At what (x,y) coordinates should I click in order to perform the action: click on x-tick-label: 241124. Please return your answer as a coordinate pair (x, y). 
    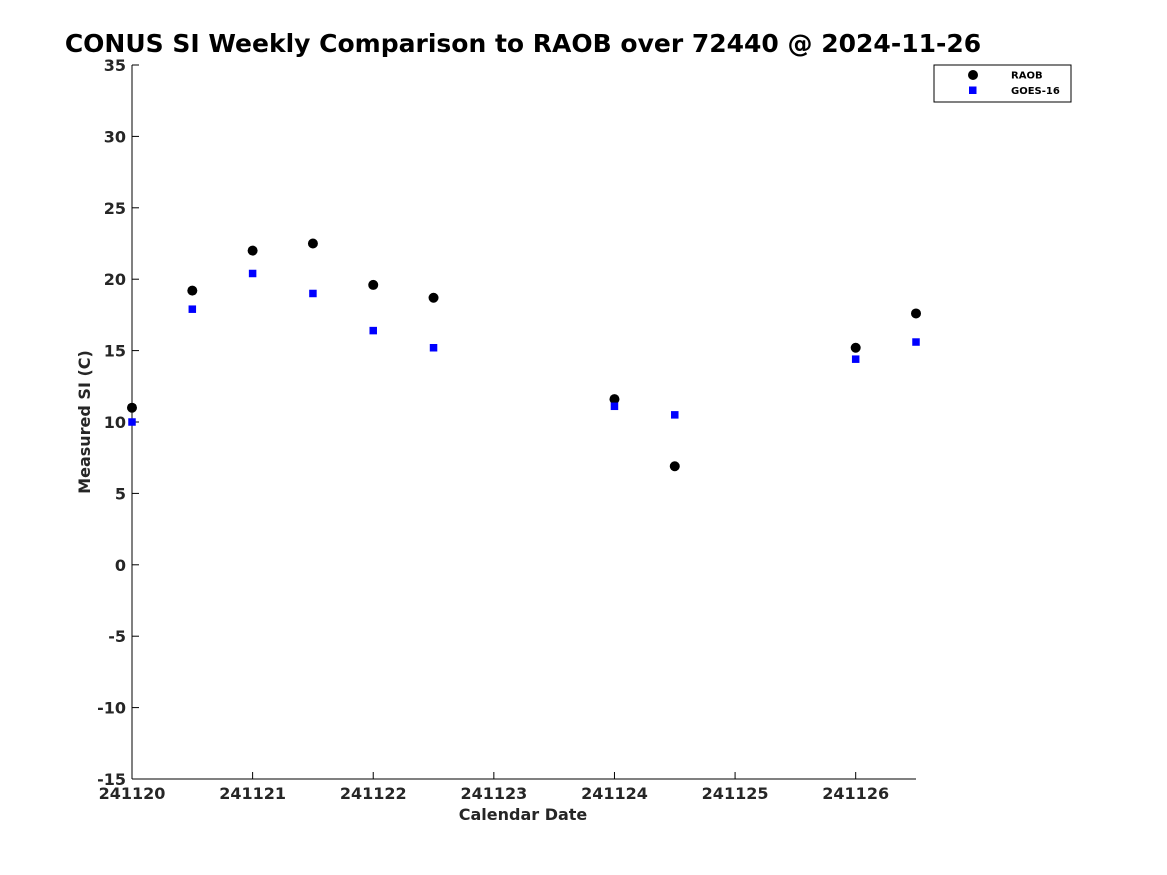
    Looking at the image, I should click on (614, 793).